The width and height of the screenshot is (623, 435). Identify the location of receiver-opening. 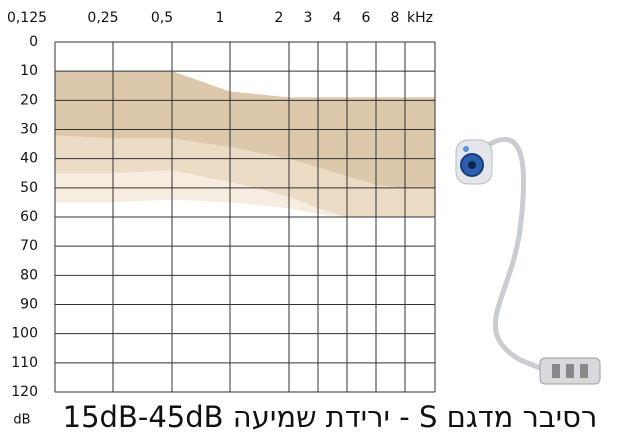
(472, 165).